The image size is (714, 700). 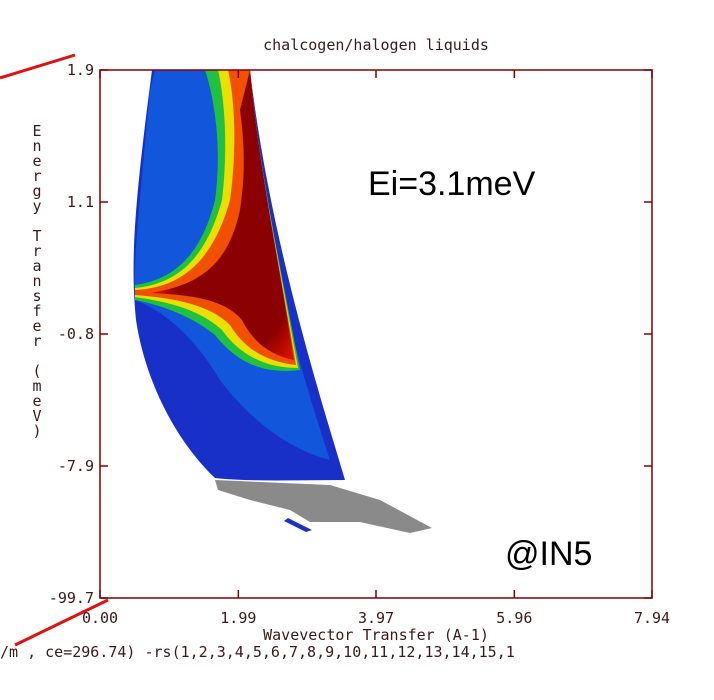 I want to click on y-tick-label: -7.9, so click(x=76, y=466).